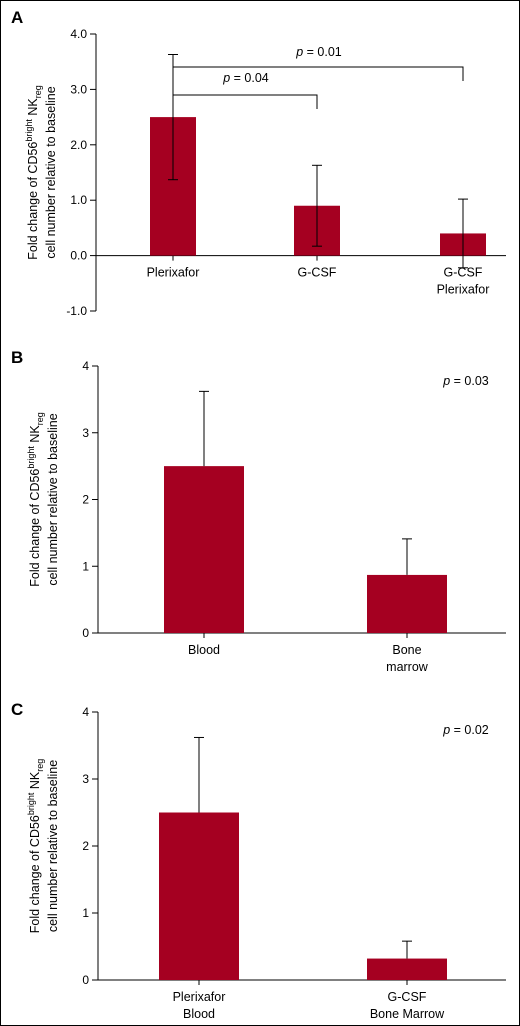 This screenshot has height=1026, width=520. I want to click on panel-label: B, so click(17, 357).